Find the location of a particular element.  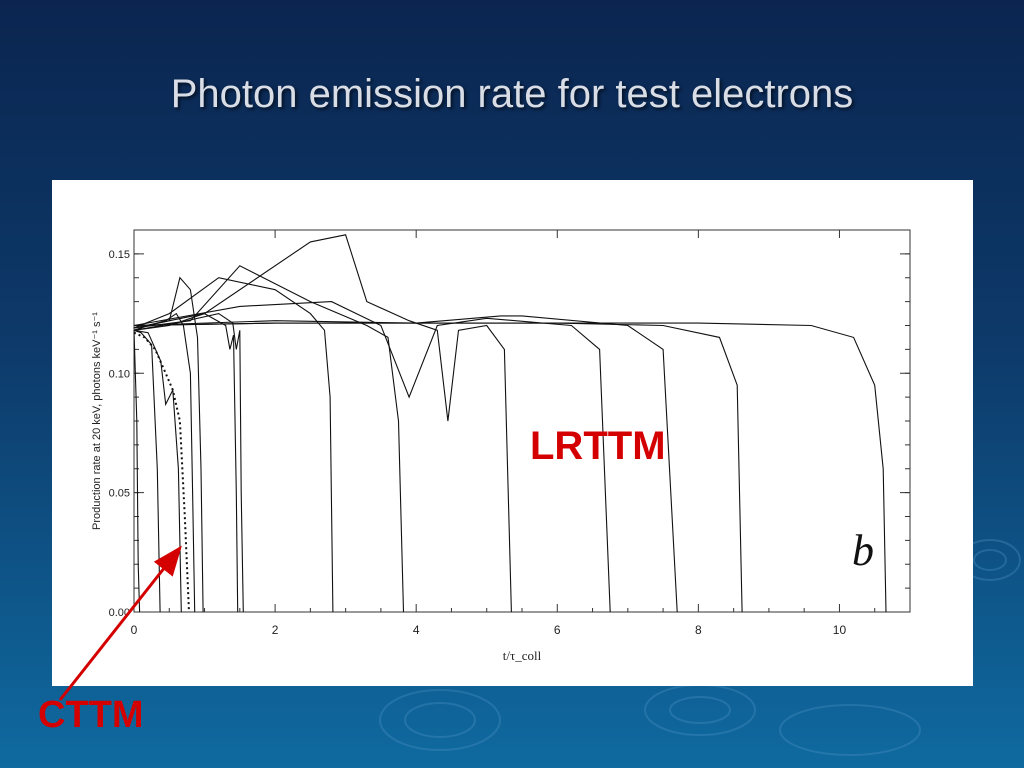

x-tick-label: 6 is located at coordinates (557, 630).